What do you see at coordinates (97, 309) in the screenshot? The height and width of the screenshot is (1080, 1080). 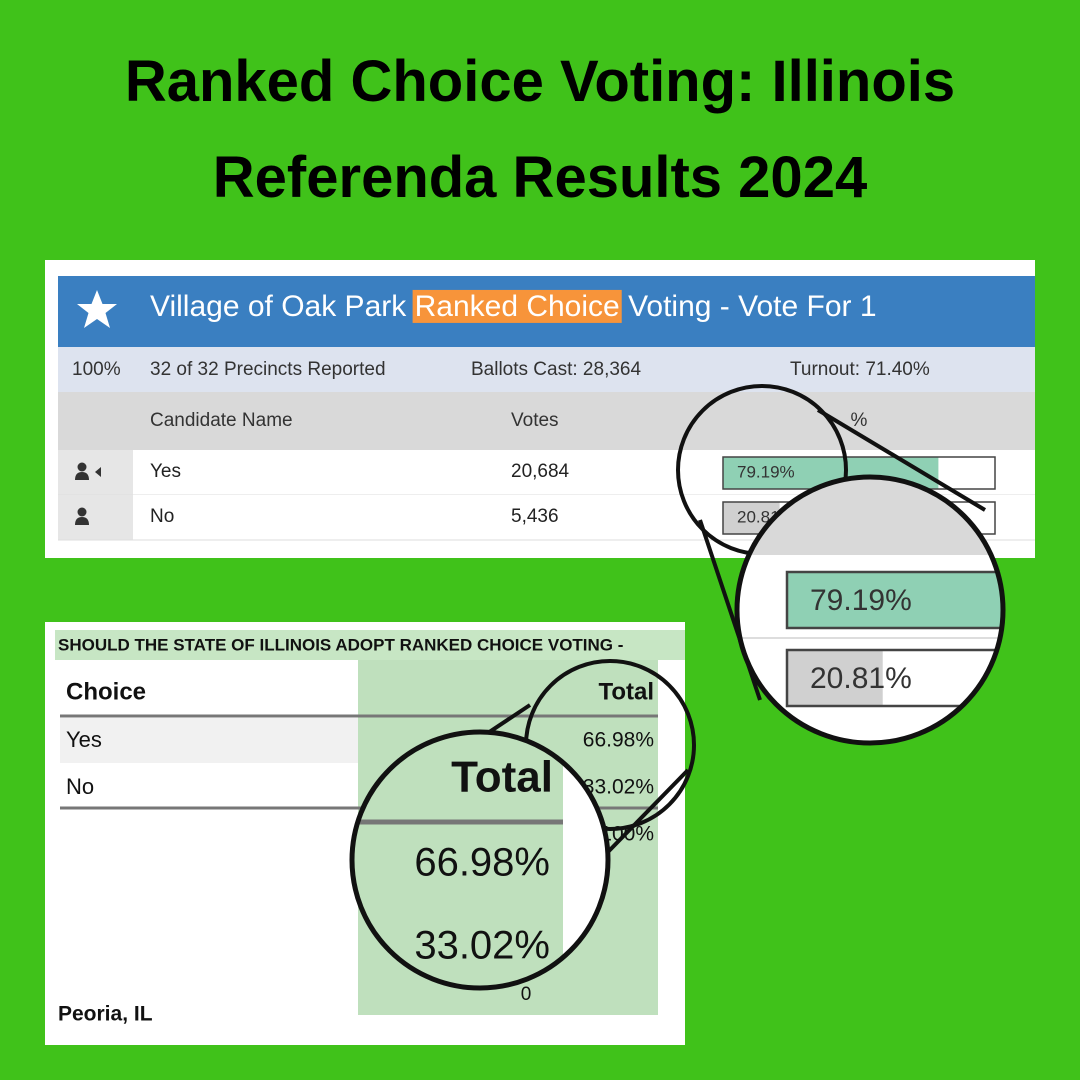 I see `star-icon` at bounding box center [97, 309].